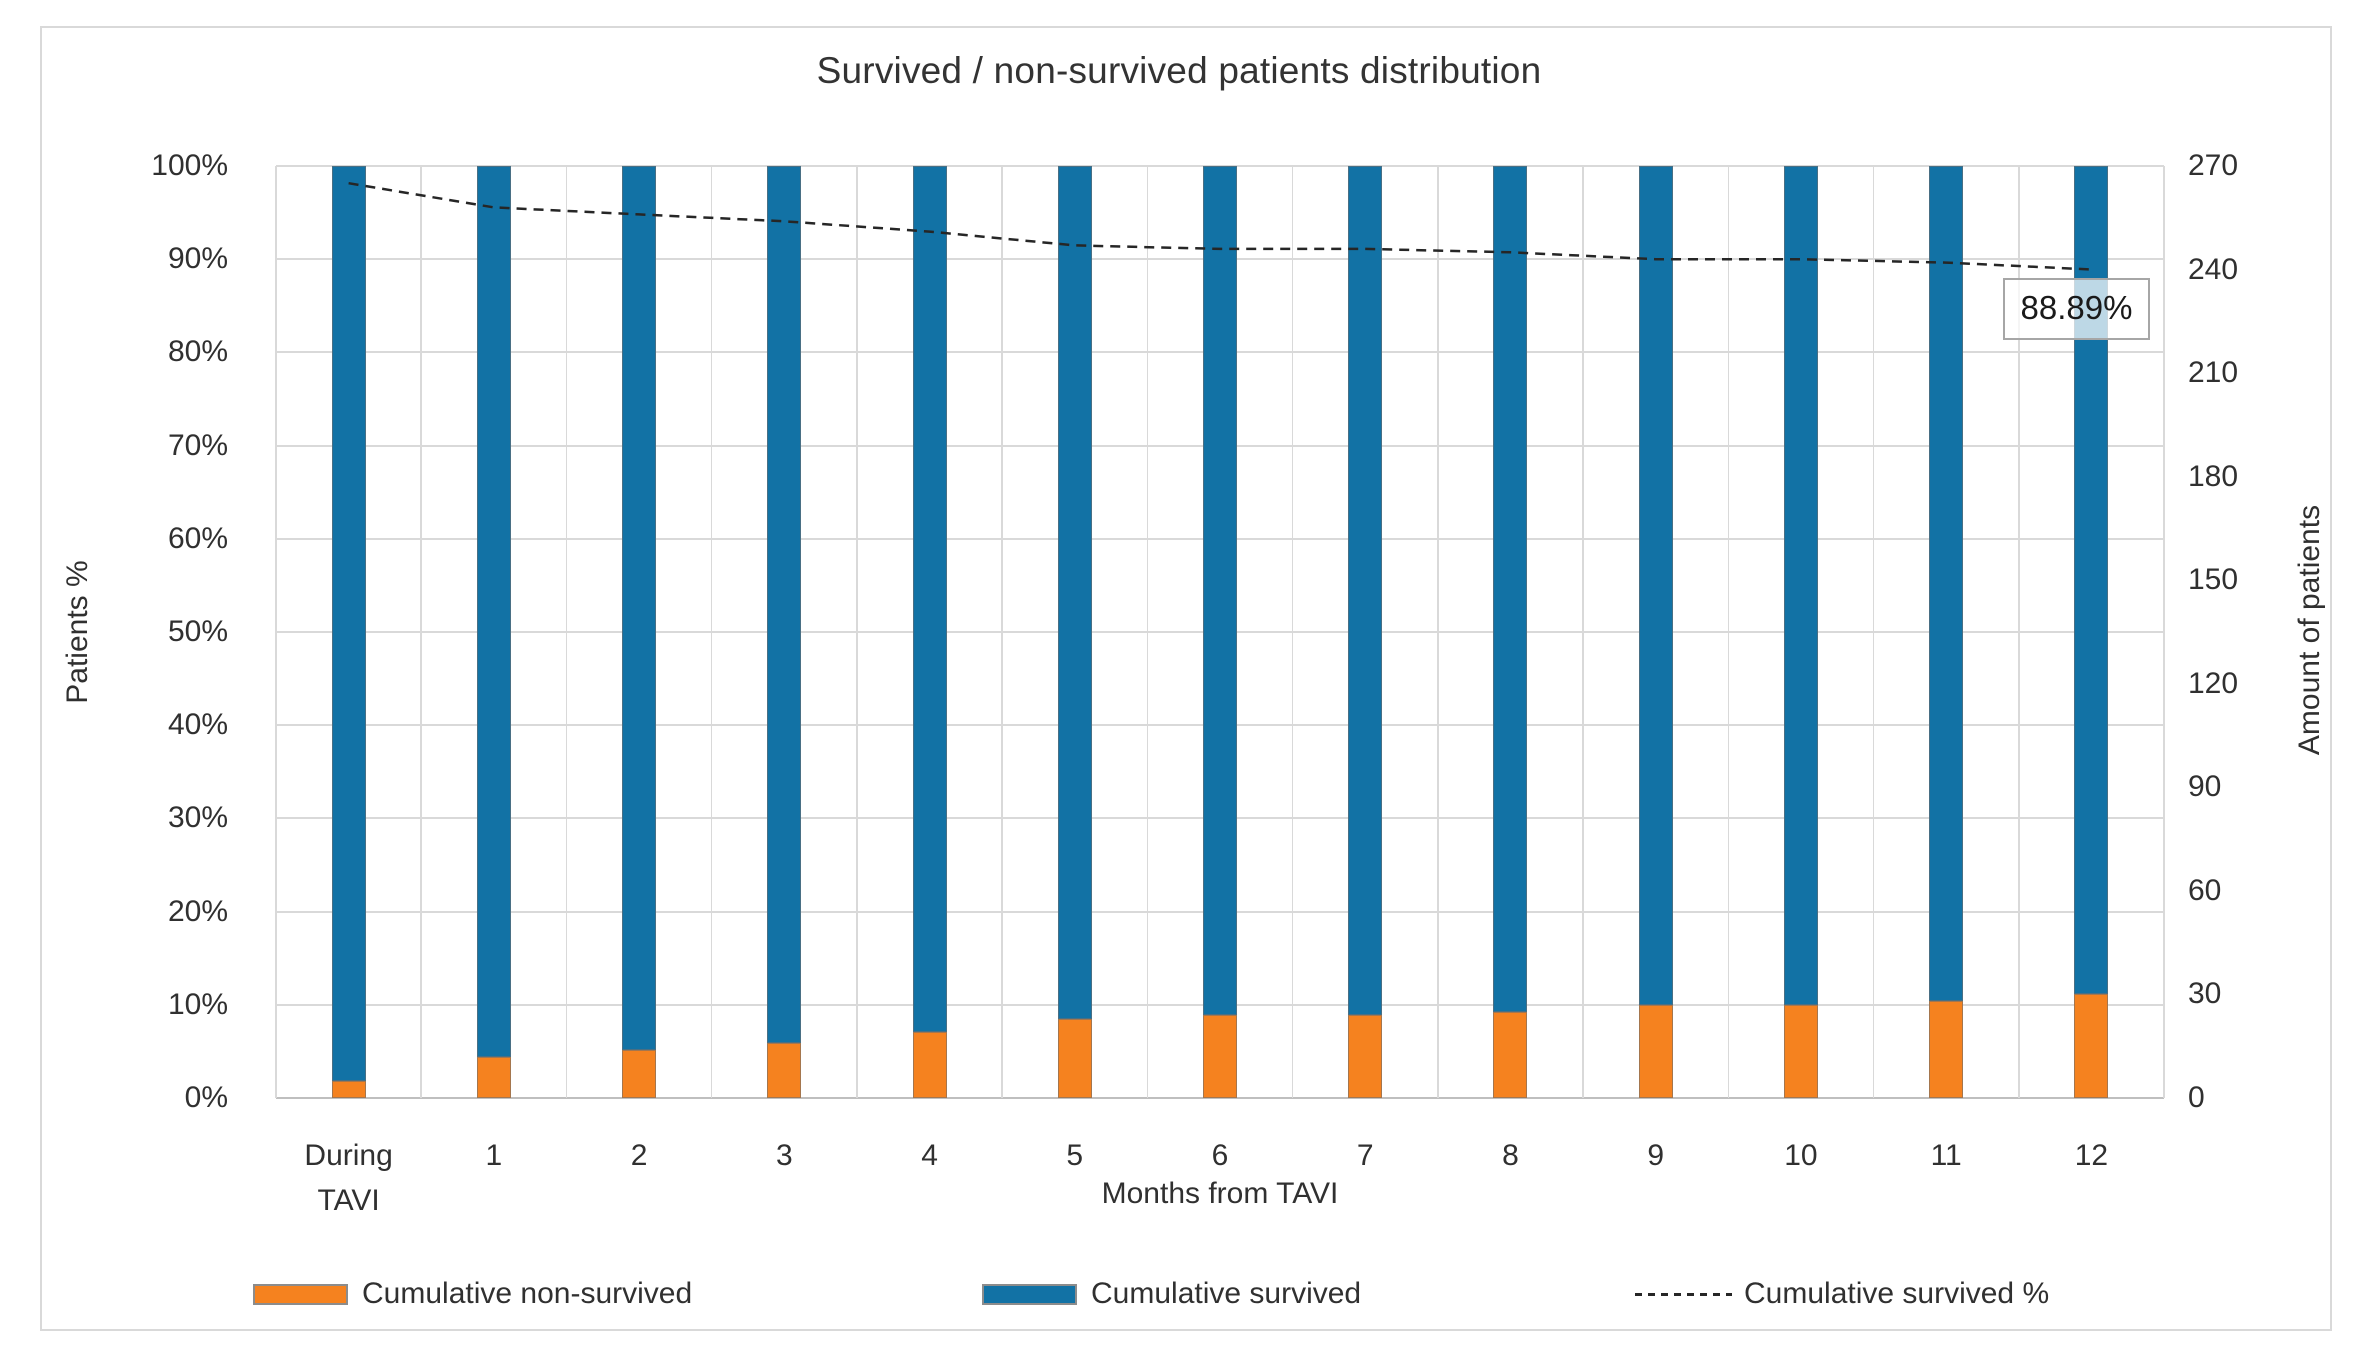 This screenshot has height=1369, width=2358. What do you see at coordinates (1220, 1193) in the screenshot?
I see `x-axis-title: Months from TAVI` at bounding box center [1220, 1193].